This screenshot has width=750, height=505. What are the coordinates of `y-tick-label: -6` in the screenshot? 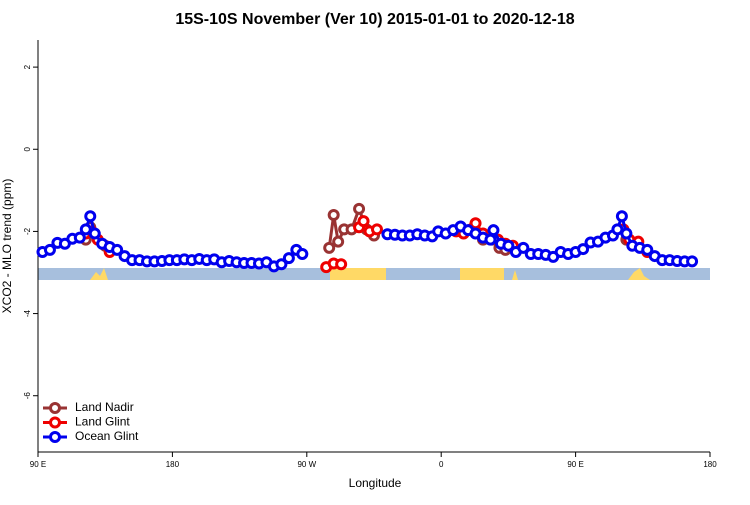 It's located at (27, 396).